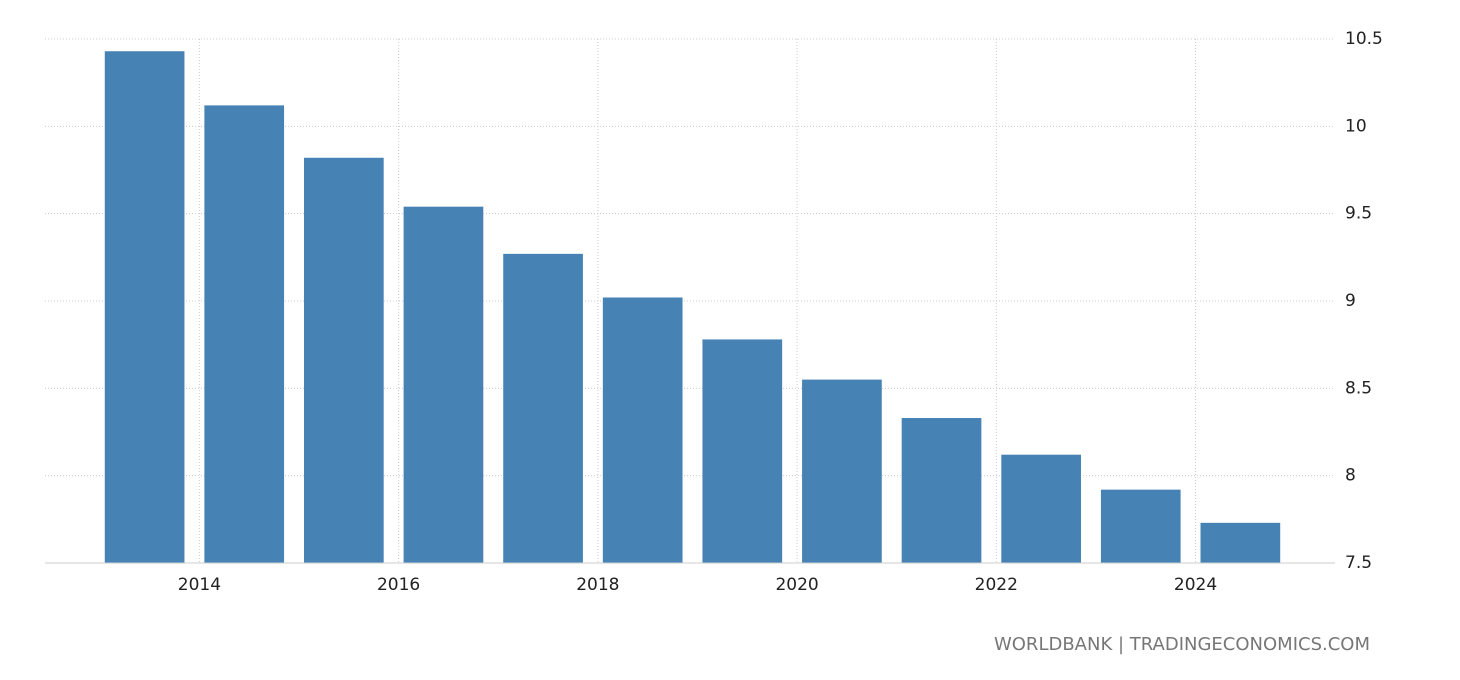 The height and width of the screenshot is (680, 1460). What do you see at coordinates (1182, 644) in the screenshot?
I see `source: WORLDBANK | TRADINGECONOMICS.COM` at bounding box center [1182, 644].